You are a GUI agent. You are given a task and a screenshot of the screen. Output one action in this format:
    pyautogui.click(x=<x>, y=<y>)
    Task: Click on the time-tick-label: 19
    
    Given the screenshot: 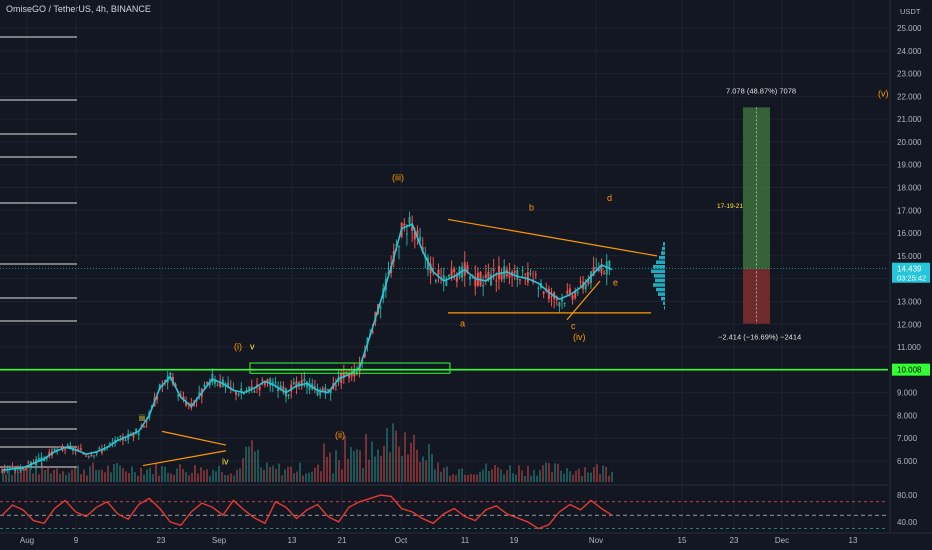 What is the action you would take?
    pyautogui.click(x=514, y=540)
    